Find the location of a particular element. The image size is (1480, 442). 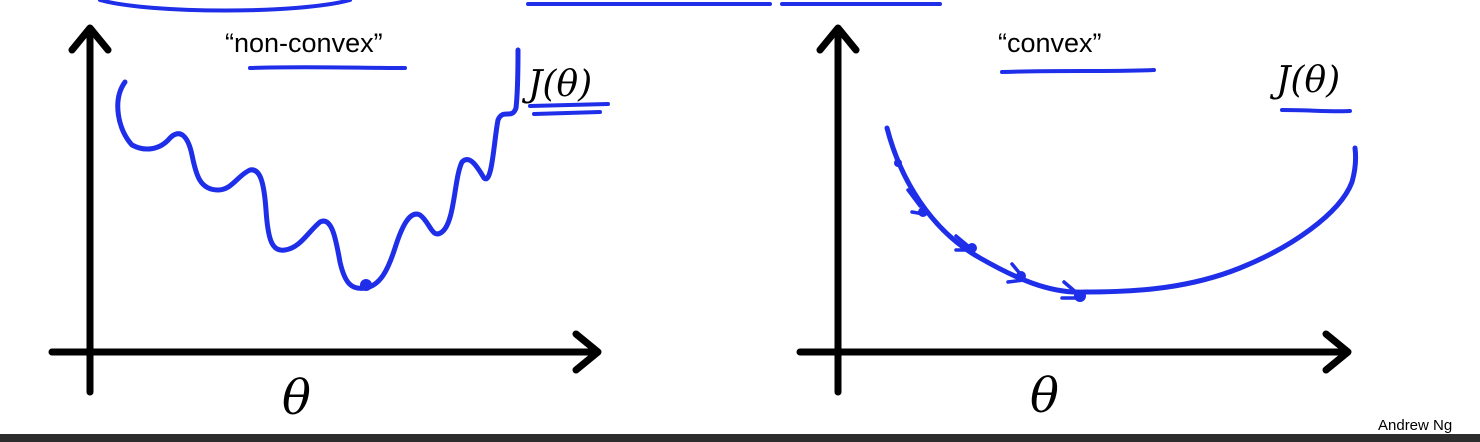

top-ink-remnant-left is located at coordinates (225, 6).